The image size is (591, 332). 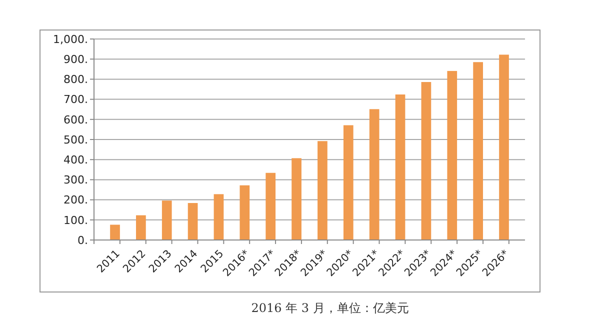 I want to click on y-tick-label: 700., so click(x=76, y=99).